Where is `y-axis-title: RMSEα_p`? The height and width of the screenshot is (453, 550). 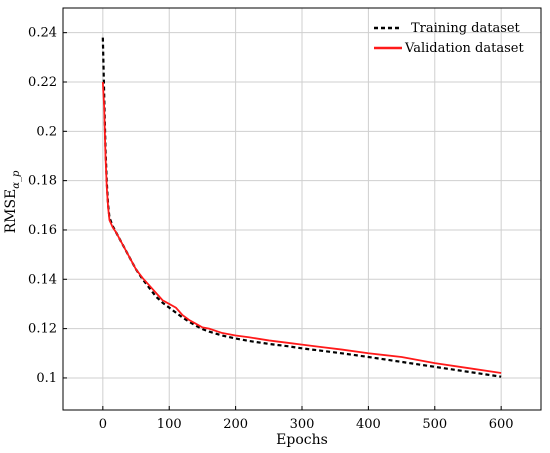
y-axis-title: RMSEα_p is located at coordinates (12, 201).